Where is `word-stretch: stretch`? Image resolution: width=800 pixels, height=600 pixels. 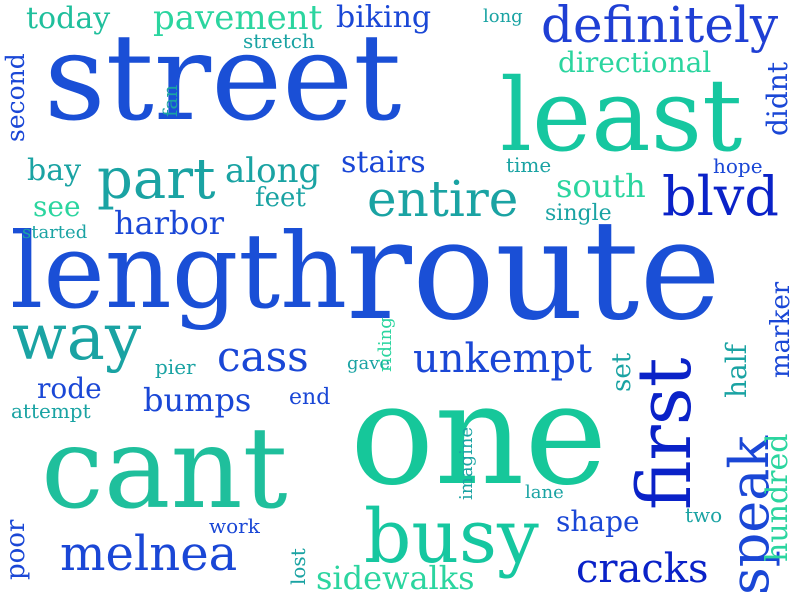 word-stretch: stretch is located at coordinates (279, 41).